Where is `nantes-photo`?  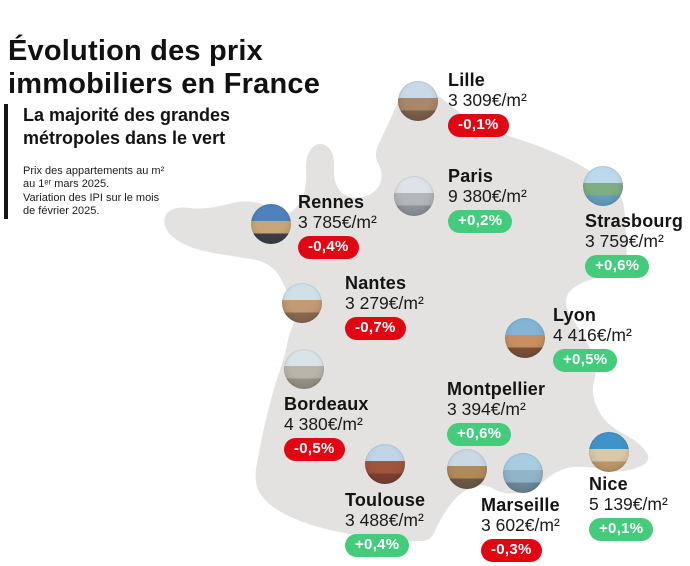 nantes-photo is located at coordinates (302, 303).